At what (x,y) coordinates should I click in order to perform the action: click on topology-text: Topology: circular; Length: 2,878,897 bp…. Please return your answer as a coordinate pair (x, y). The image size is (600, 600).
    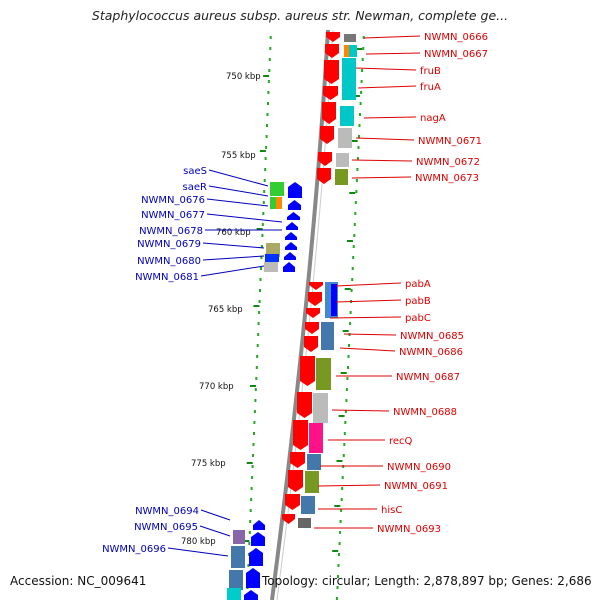
    Looking at the image, I should click on (427, 581).